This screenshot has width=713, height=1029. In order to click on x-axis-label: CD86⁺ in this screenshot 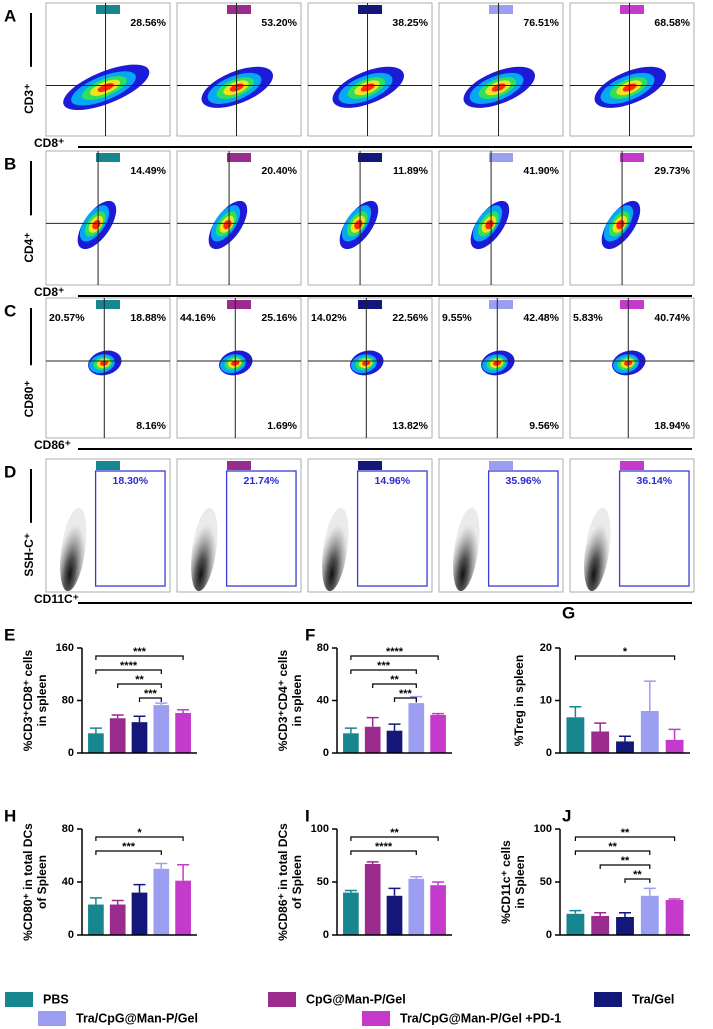, I will do `click(52, 445)`.